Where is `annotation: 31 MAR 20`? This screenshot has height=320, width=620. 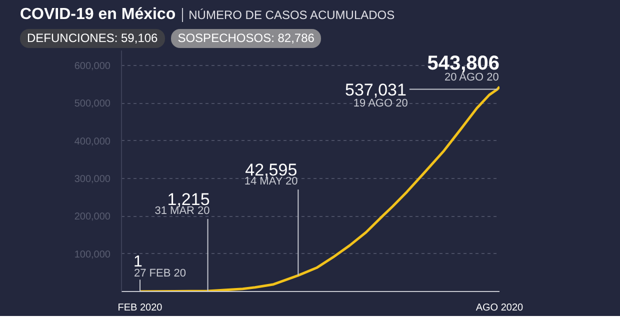
annotation: 31 MAR 20 is located at coordinates (182, 211).